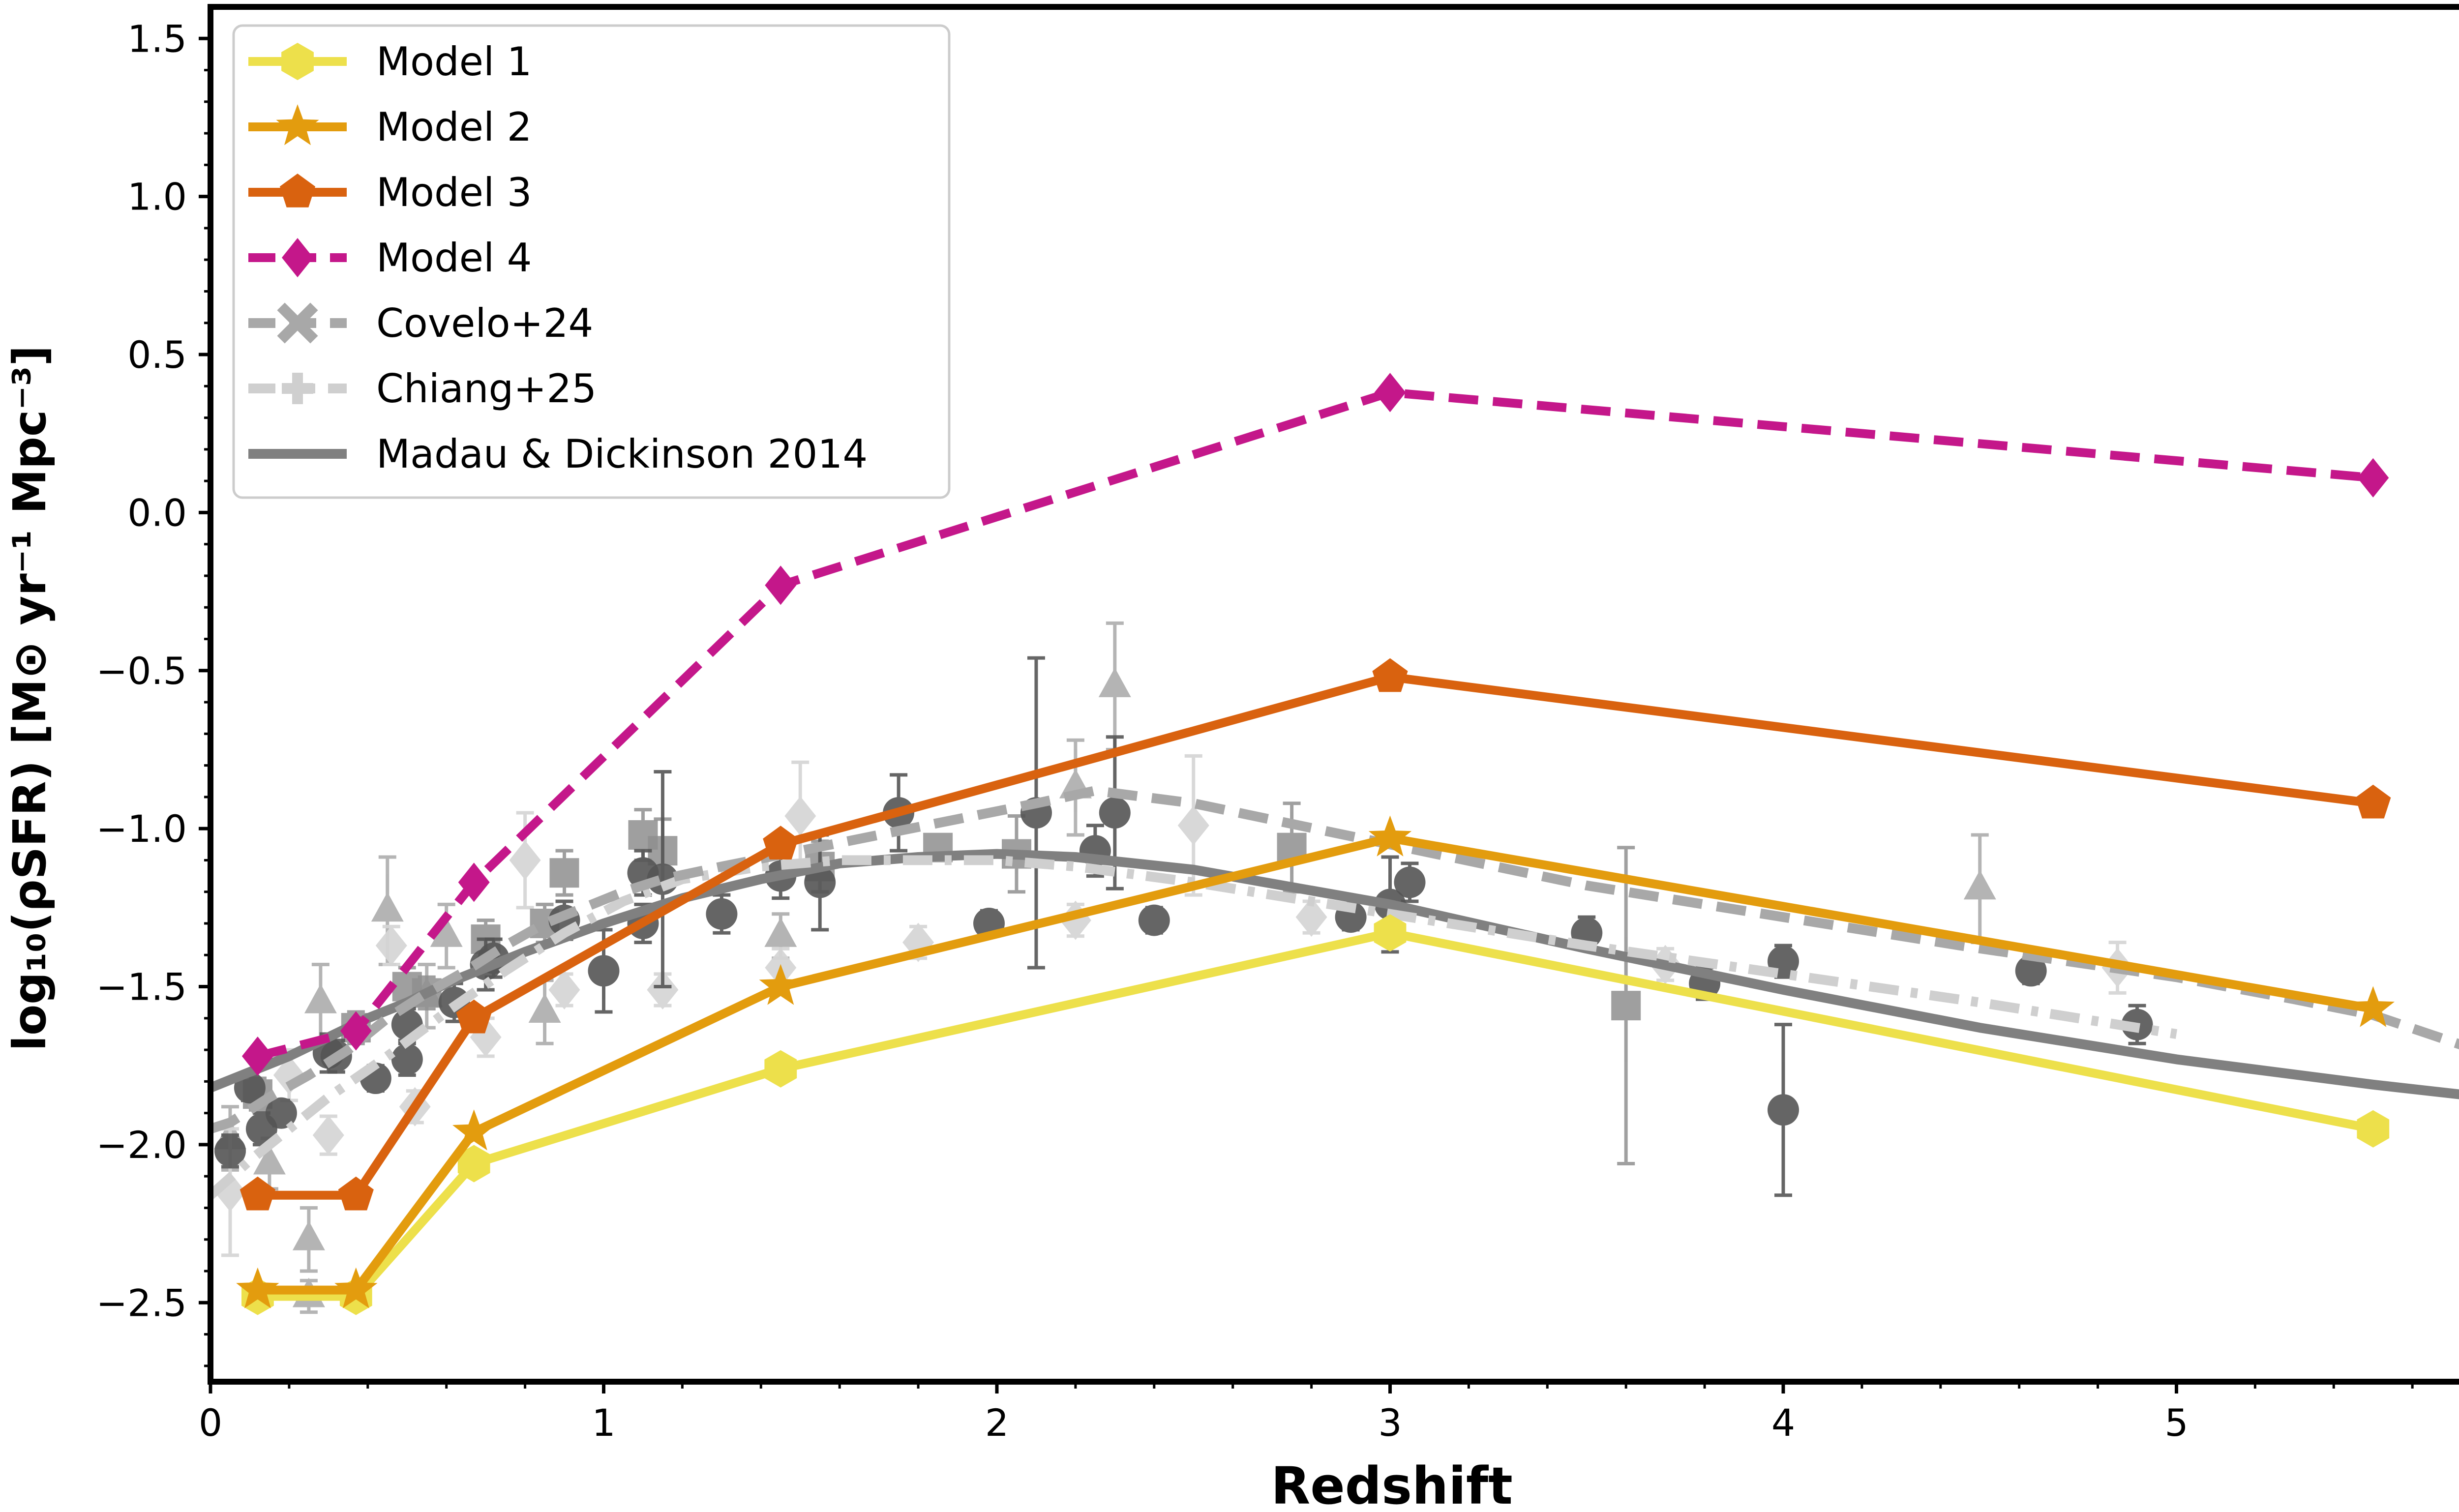  I want to click on legend-label-1: Model 1, so click(454, 62).